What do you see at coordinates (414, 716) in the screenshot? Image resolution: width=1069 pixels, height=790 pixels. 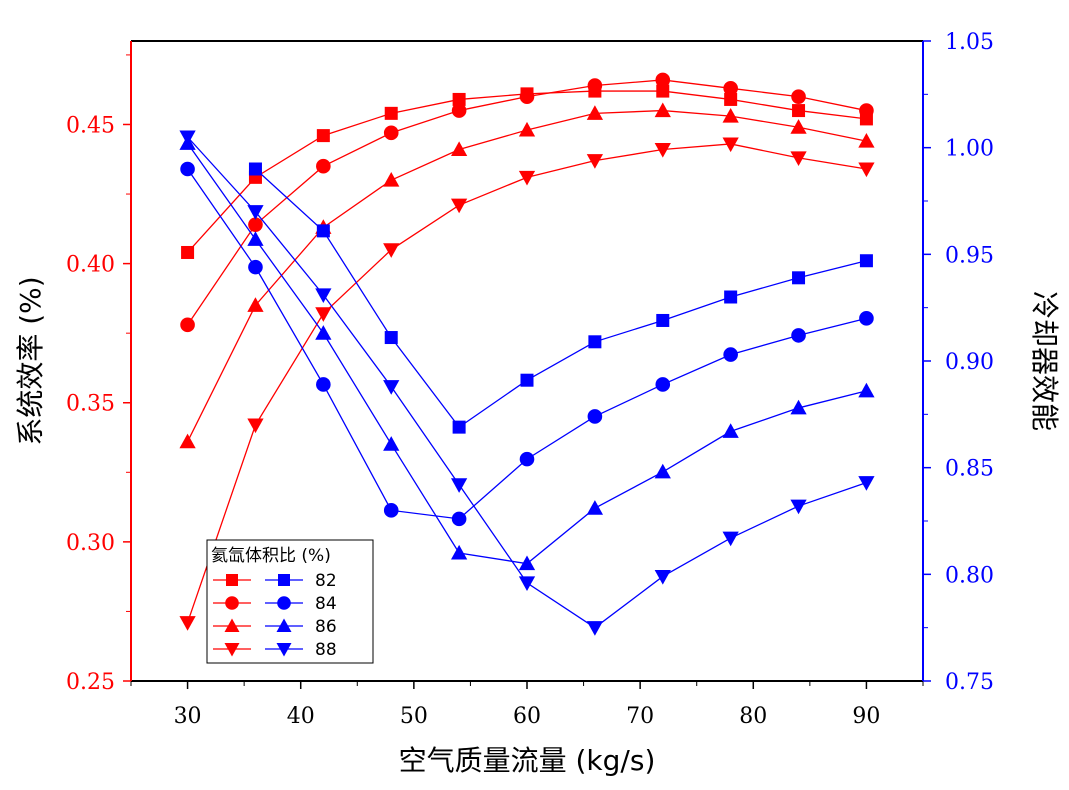 I see `x-tick-label: 50` at bounding box center [414, 716].